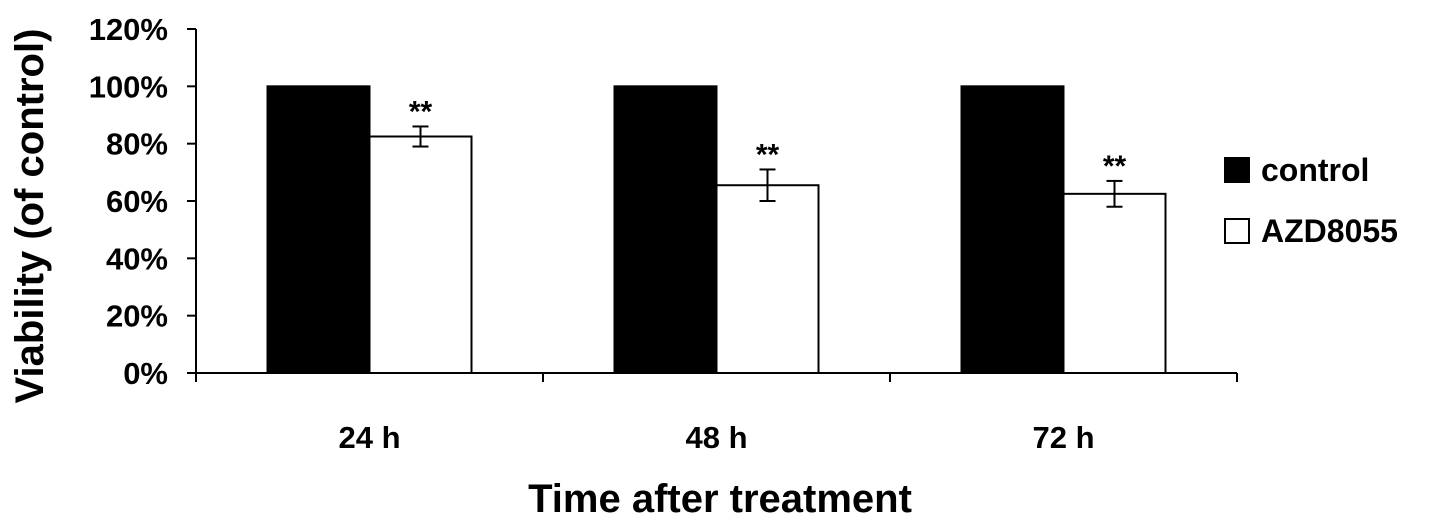 The width and height of the screenshot is (1441, 528). Describe the element at coordinates (137, 316) in the screenshot. I see `y-tick-label: 20%` at that location.